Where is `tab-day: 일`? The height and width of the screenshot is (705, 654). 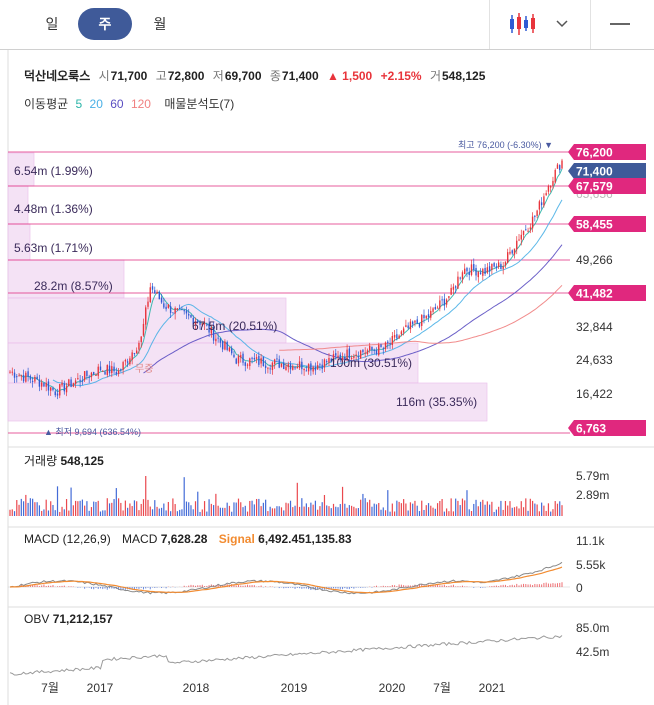
tab-day: 일 is located at coordinates (52, 24).